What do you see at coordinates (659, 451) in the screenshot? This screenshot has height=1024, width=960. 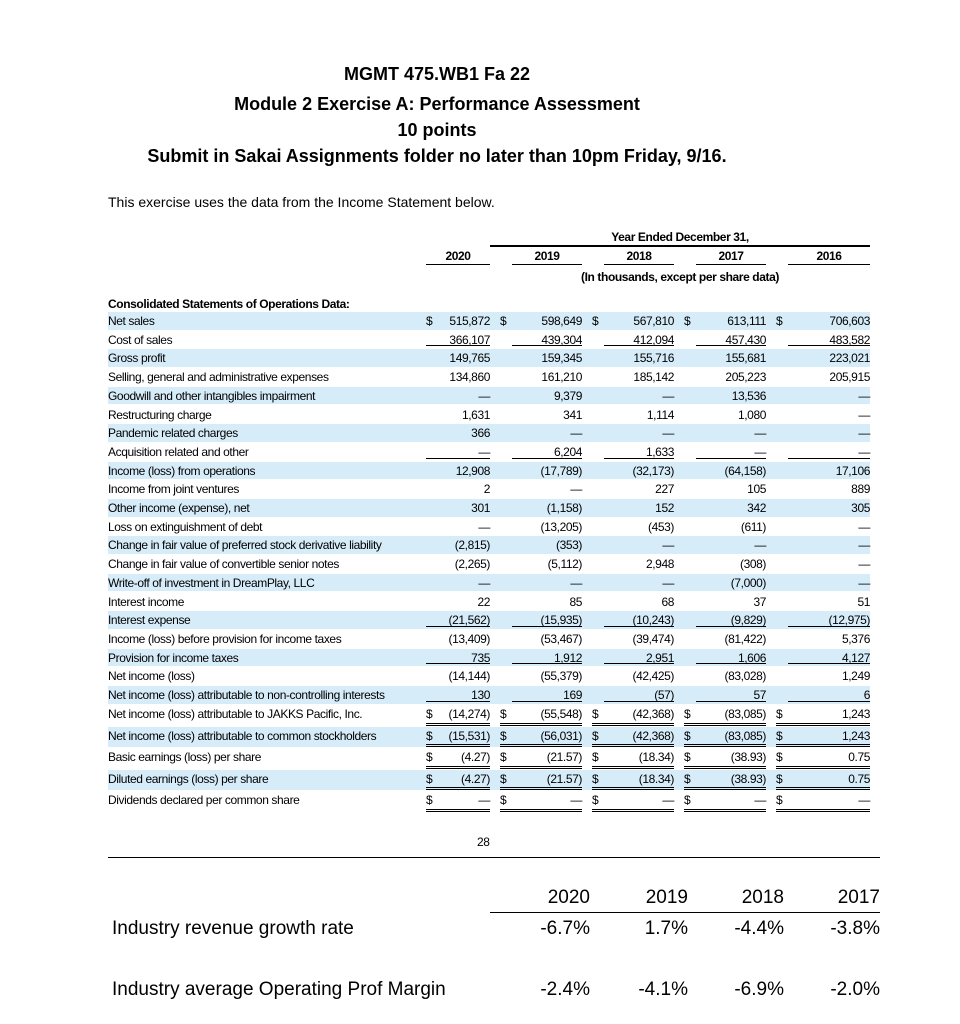 I see `cell-value: 1,633` at bounding box center [659, 451].